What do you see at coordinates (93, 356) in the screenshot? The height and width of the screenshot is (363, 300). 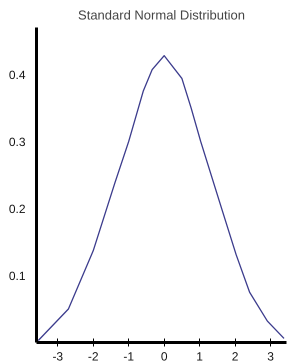 I see `x-tick-label: -2` at bounding box center [93, 356].